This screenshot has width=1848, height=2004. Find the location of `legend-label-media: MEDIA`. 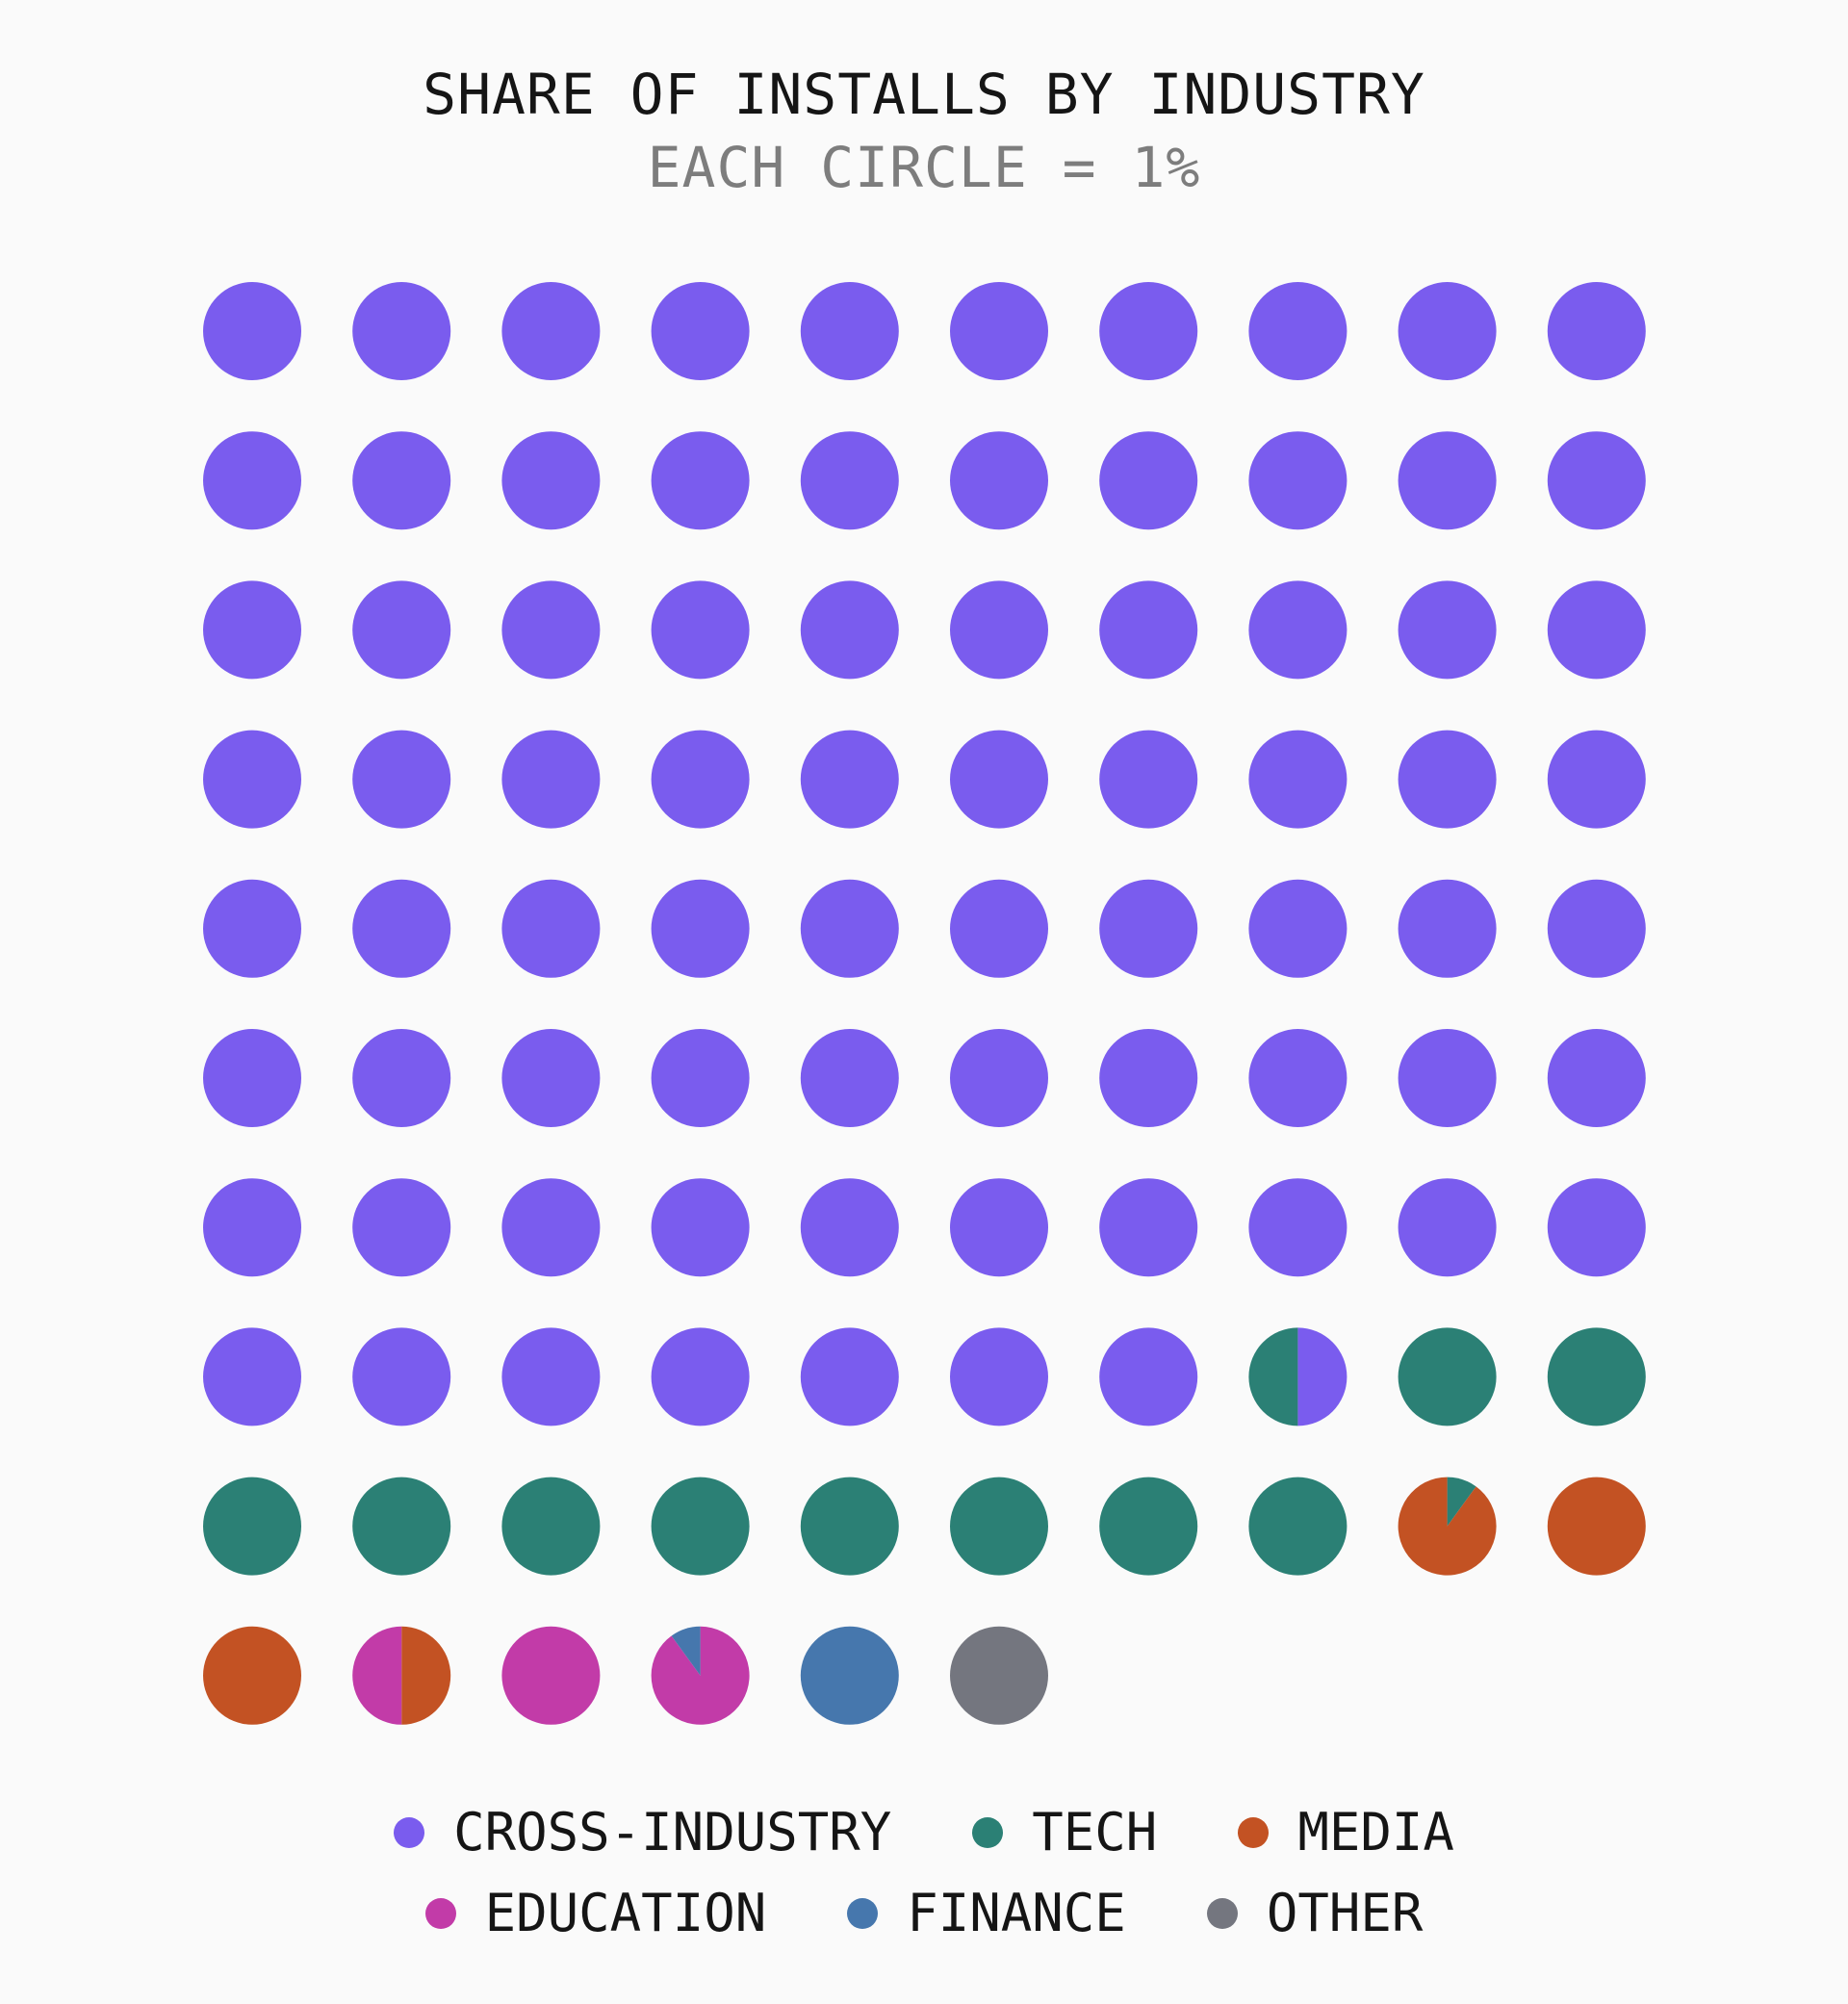

legend-label-media: MEDIA is located at coordinates (1375, 1833).